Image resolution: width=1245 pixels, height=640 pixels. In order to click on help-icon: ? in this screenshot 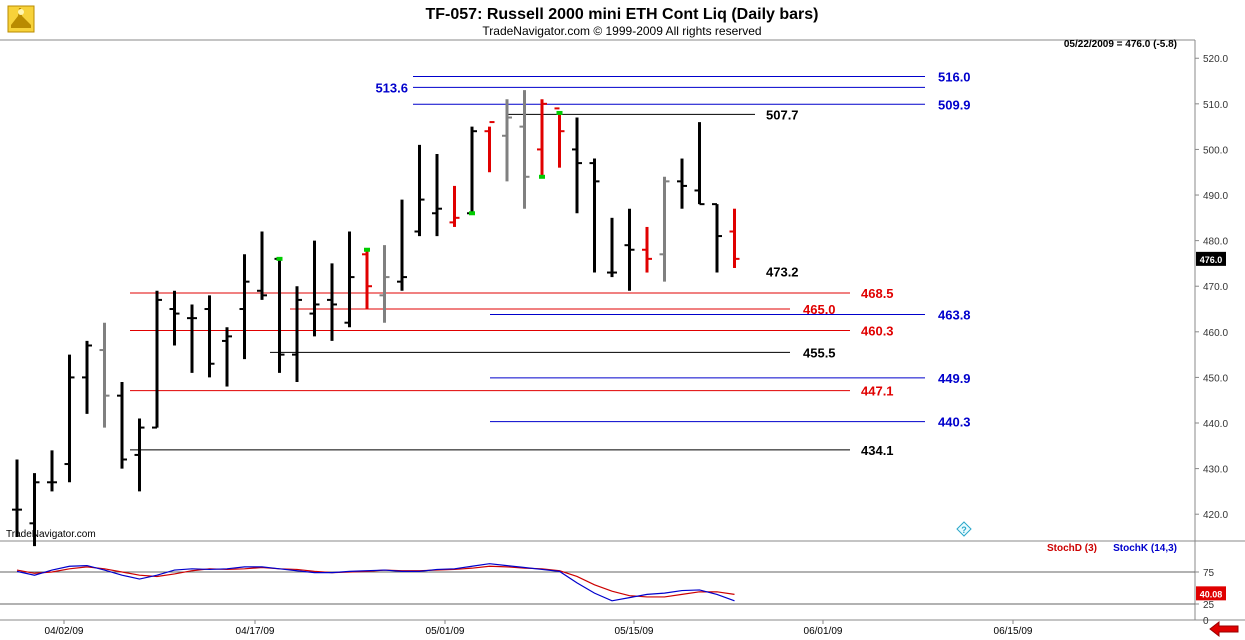, I will do `click(964, 529)`.